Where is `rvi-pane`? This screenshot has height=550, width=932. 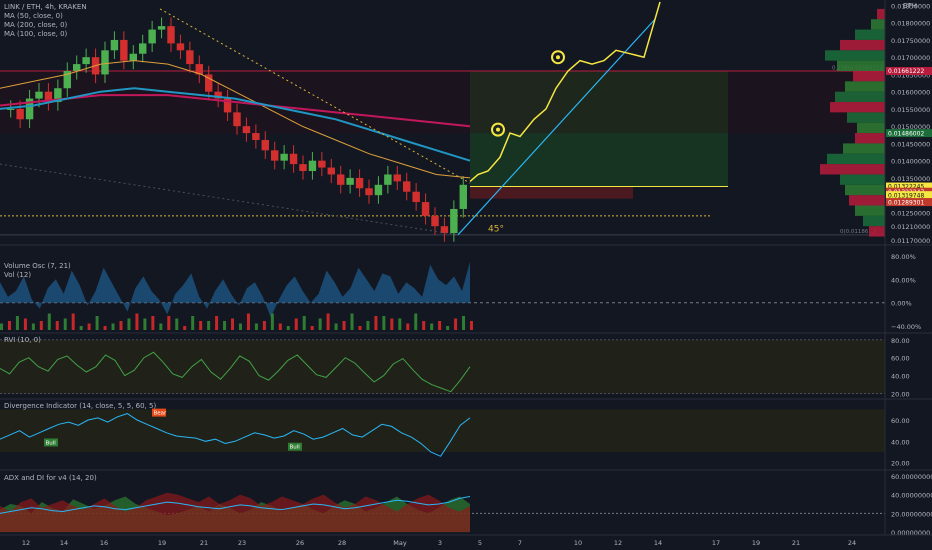 rvi-pane is located at coordinates (442, 367).